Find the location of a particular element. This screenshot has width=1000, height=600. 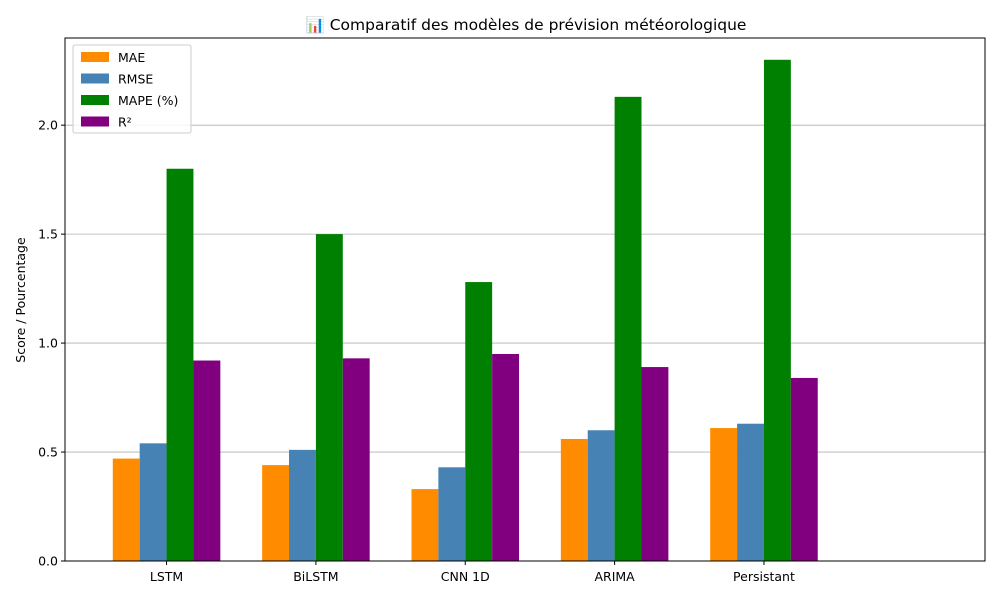

legend-label: R² is located at coordinates (125, 122).